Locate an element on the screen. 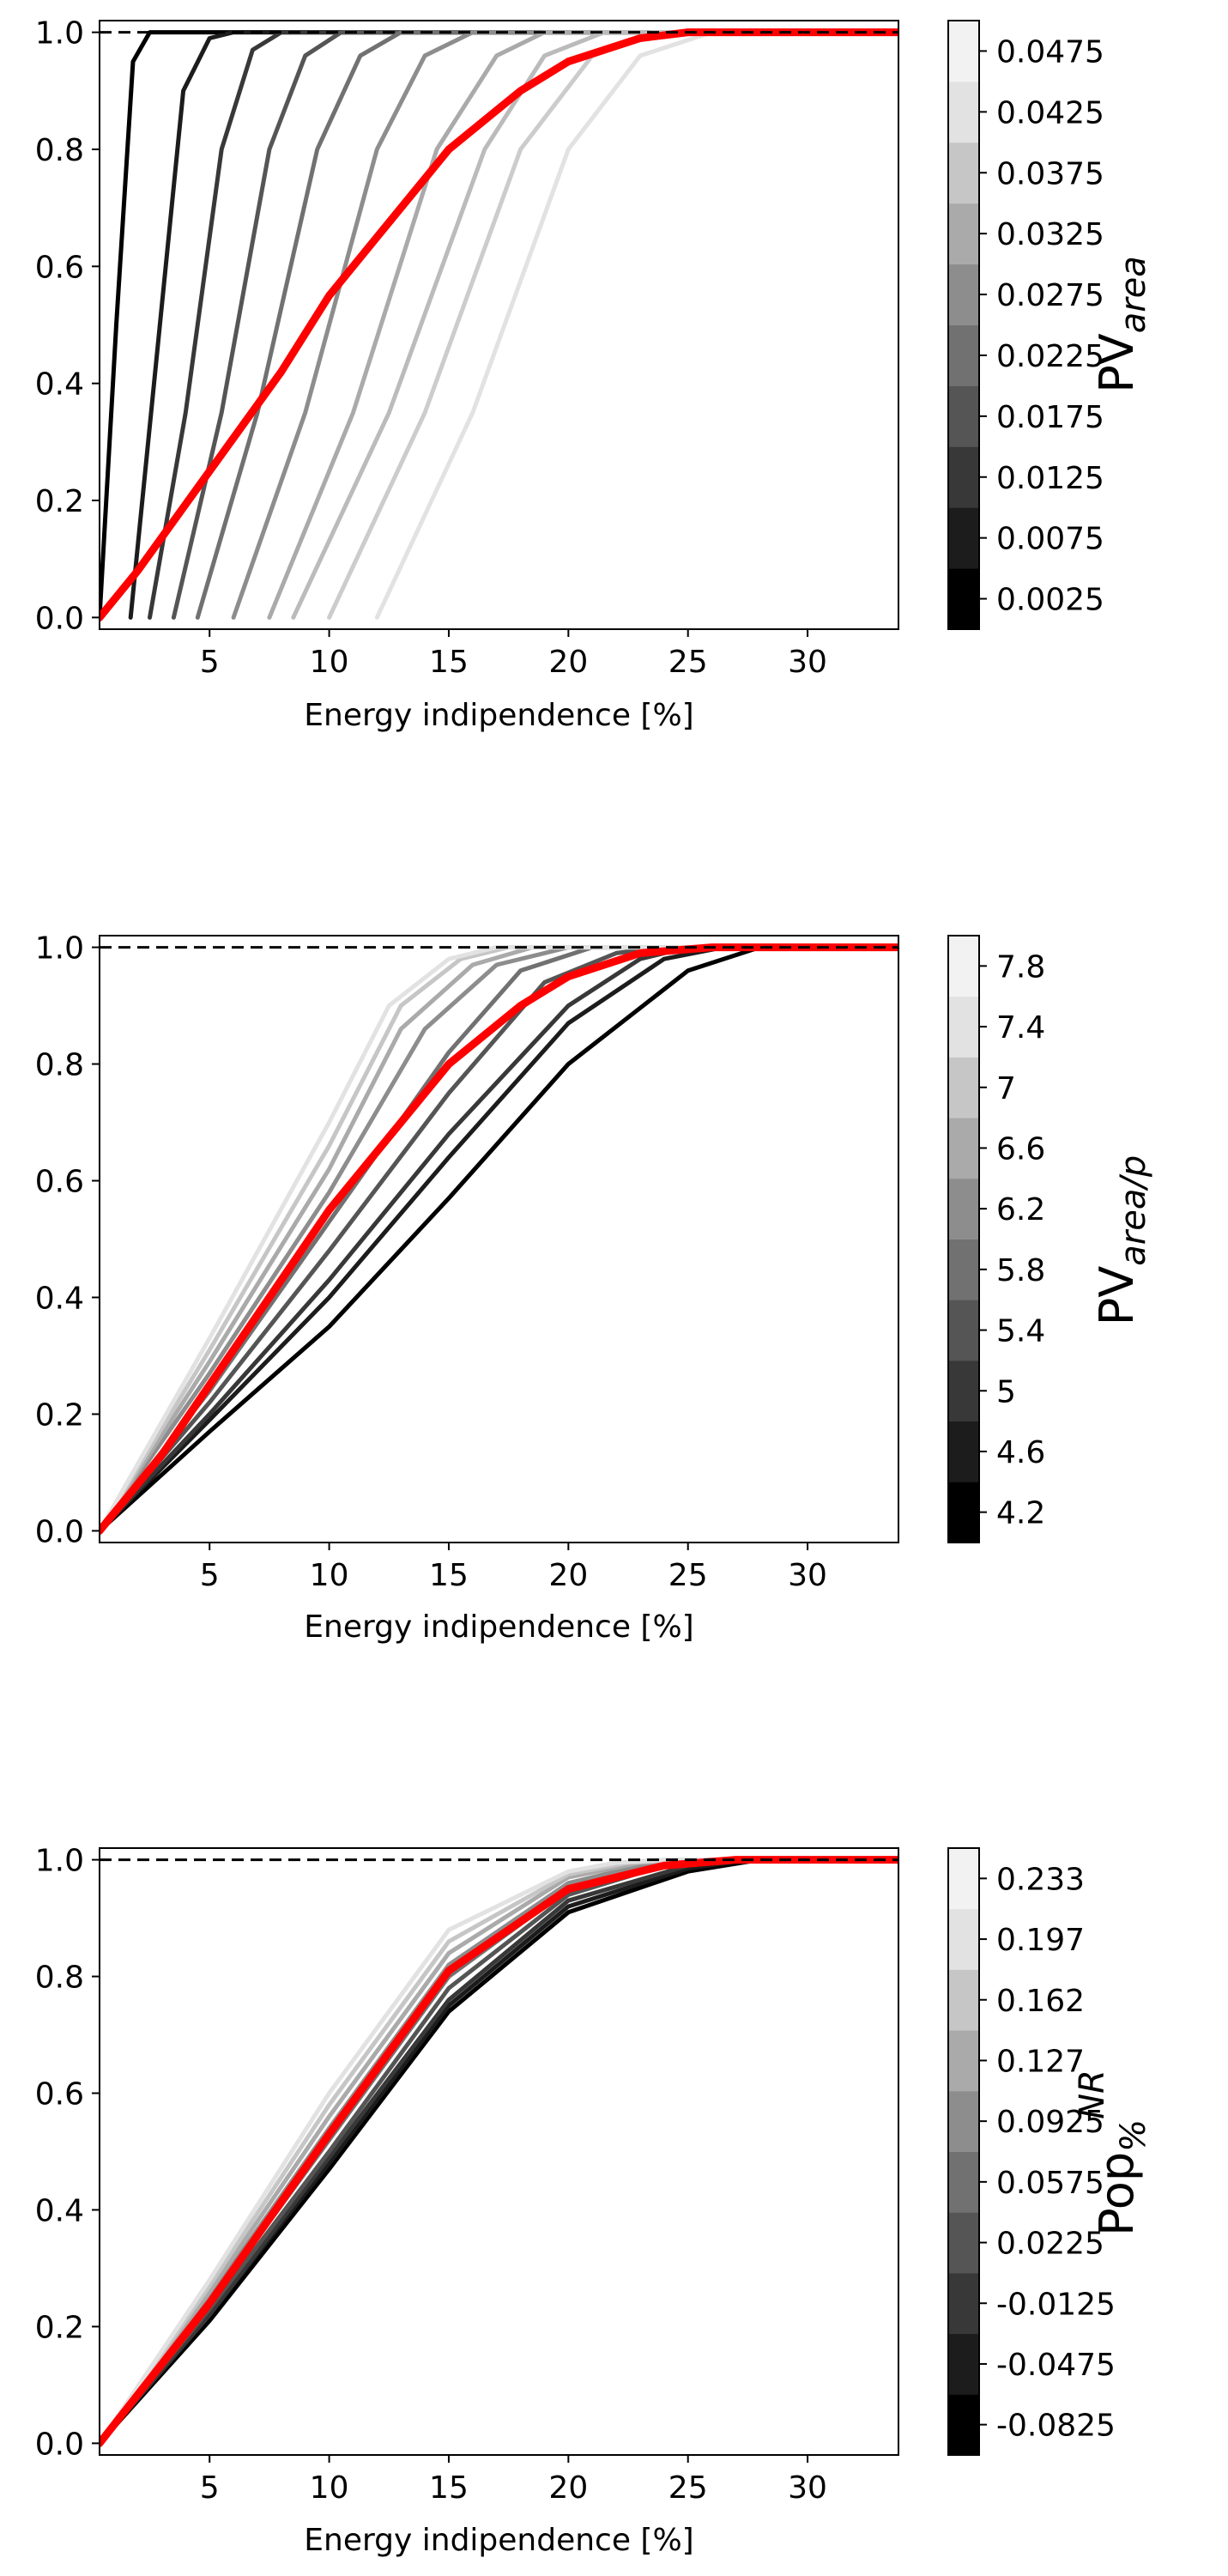  colorbar-tick-label: 0.233 is located at coordinates (1040, 1879).